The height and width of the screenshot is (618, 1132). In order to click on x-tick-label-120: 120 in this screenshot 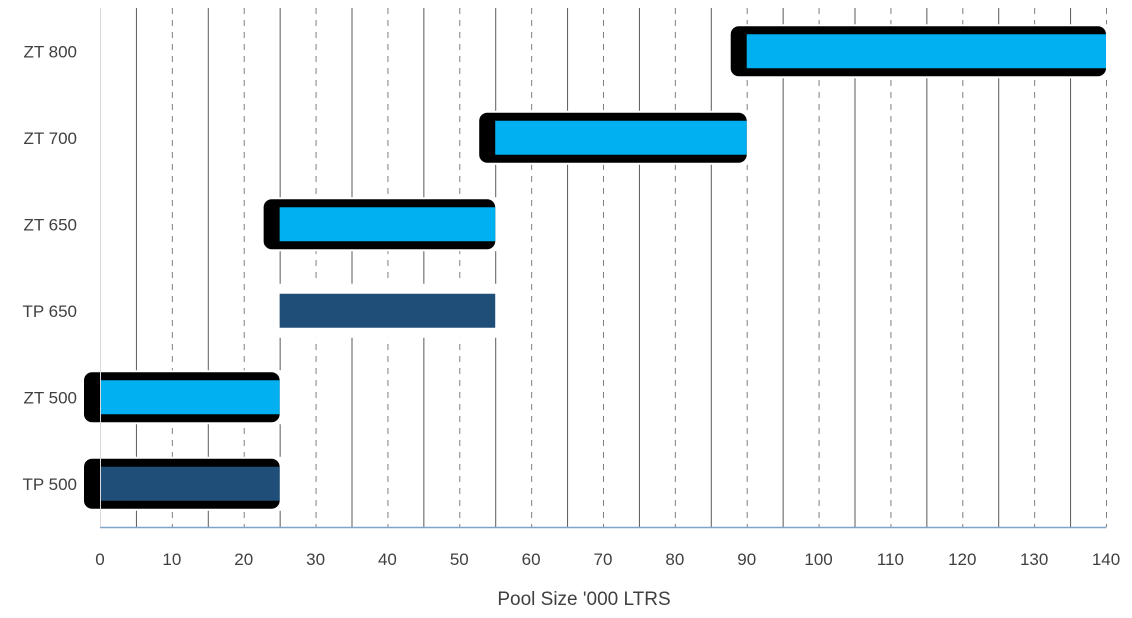, I will do `click(962, 559)`.